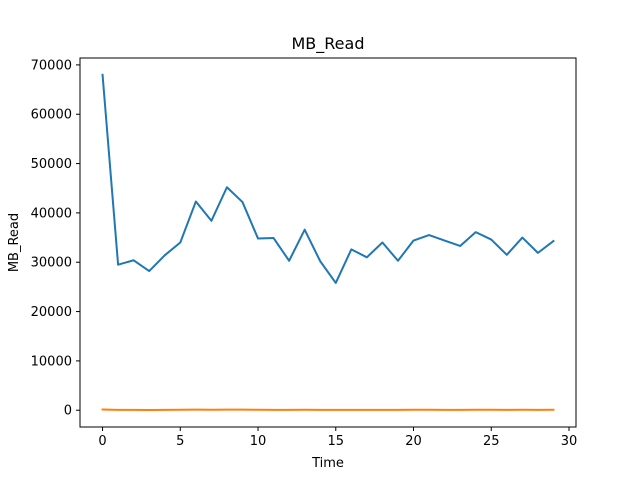  What do you see at coordinates (51, 312) in the screenshot?
I see `y-tick-label: 20000` at bounding box center [51, 312].